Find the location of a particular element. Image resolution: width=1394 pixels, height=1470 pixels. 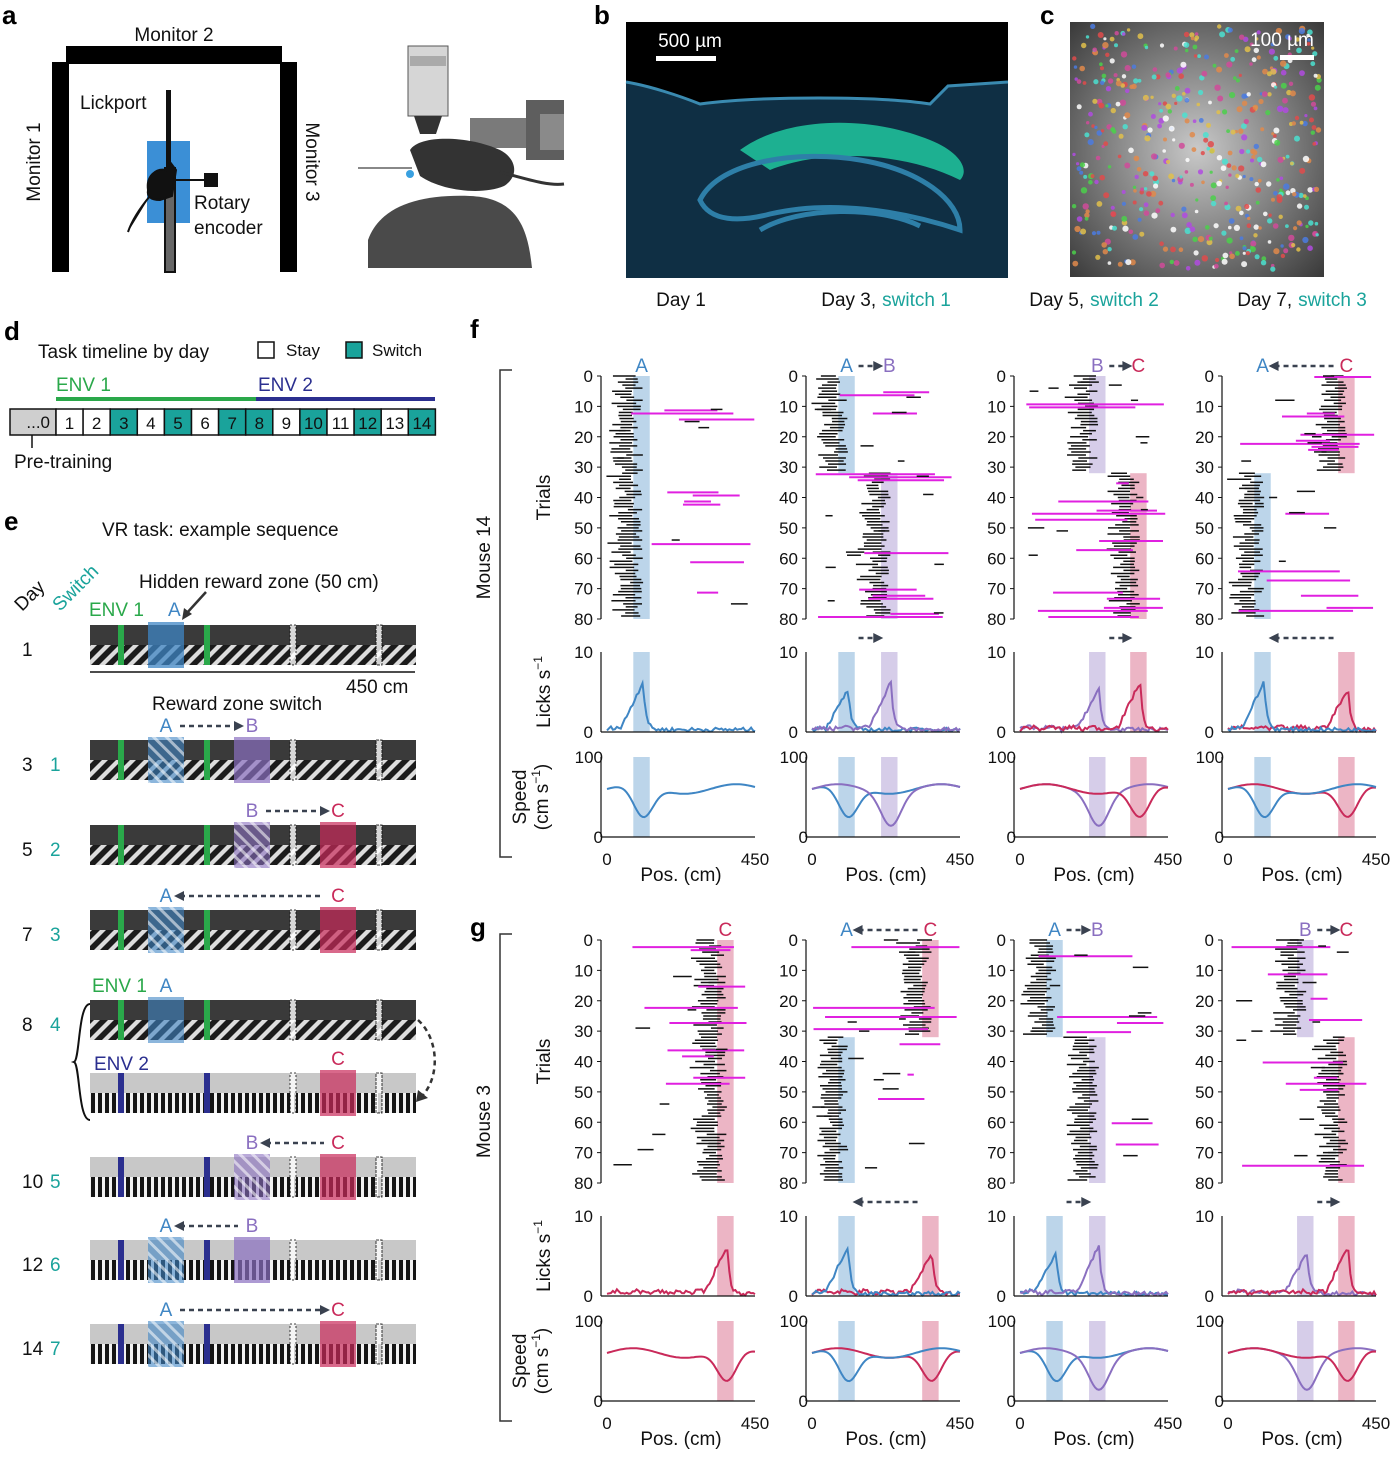

column-switch-label: switch 3 is located at coordinates (1332, 300).